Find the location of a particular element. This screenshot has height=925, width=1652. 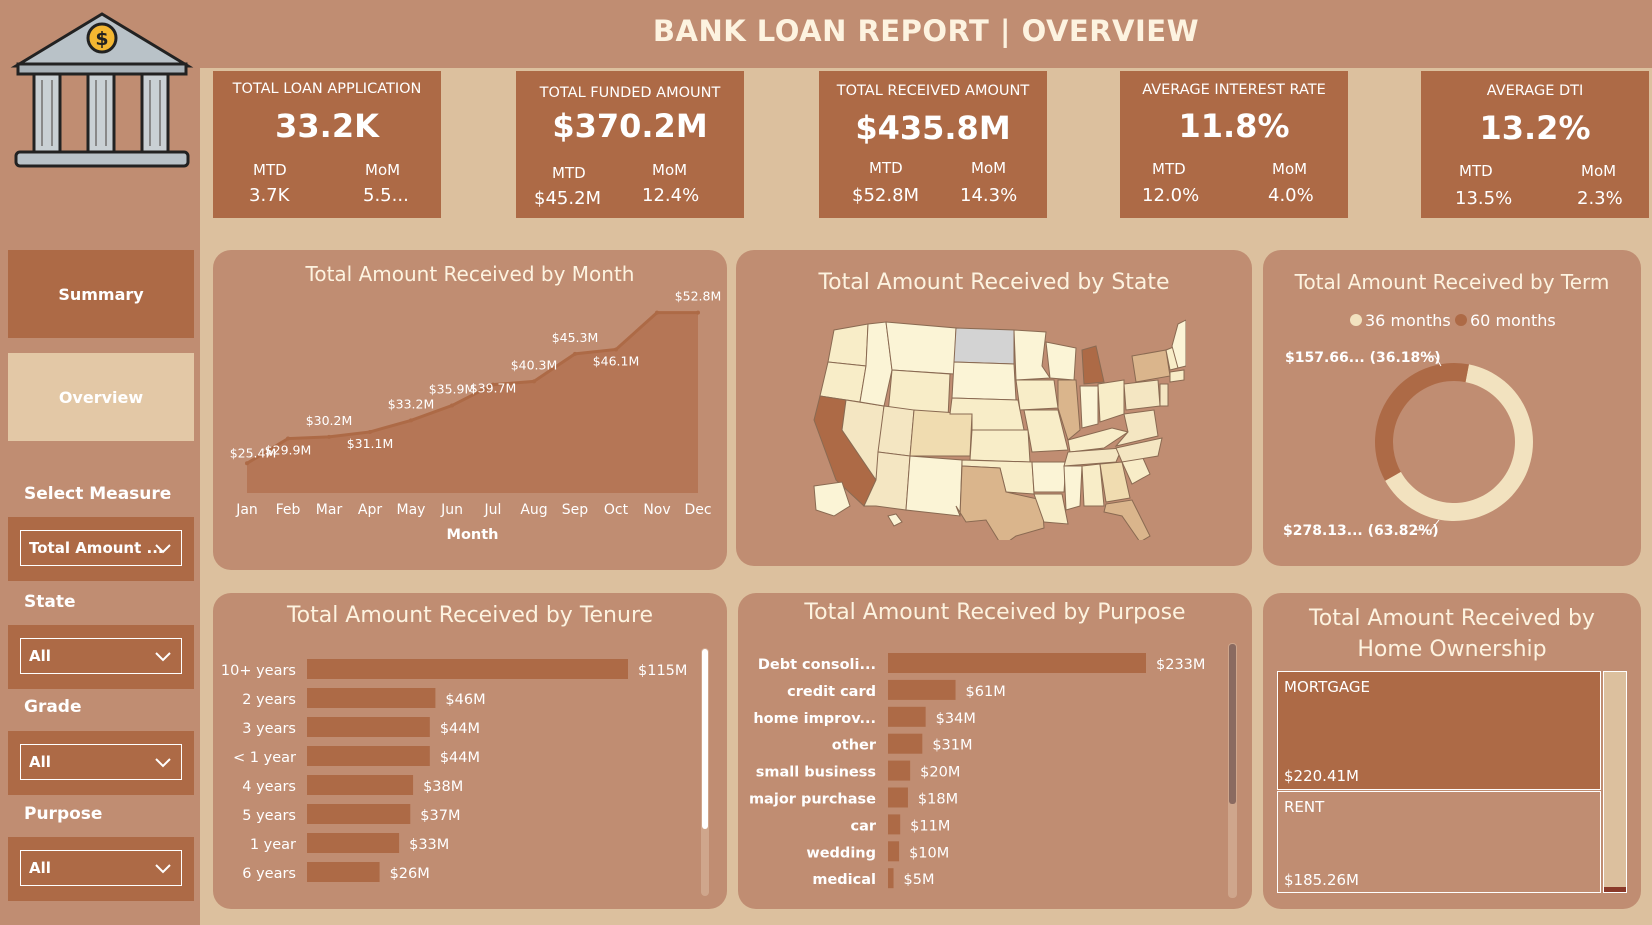

nav-overview-button: Overview is located at coordinates (101, 397).